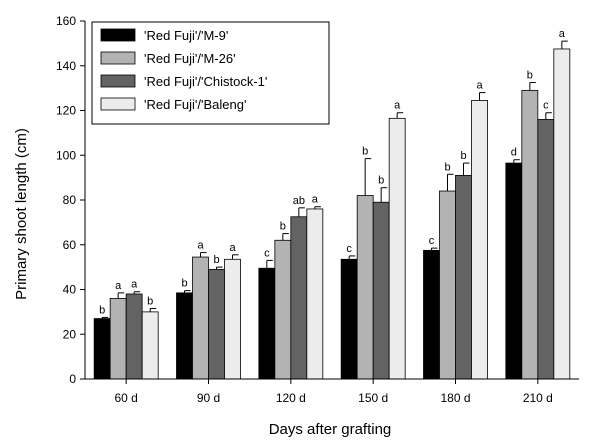 The width and height of the screenshot is (592, 440). What do you see at coordinates (299, 201) in the screenshot?
I see `significance-label: ab` at bounding box center [299, 201].